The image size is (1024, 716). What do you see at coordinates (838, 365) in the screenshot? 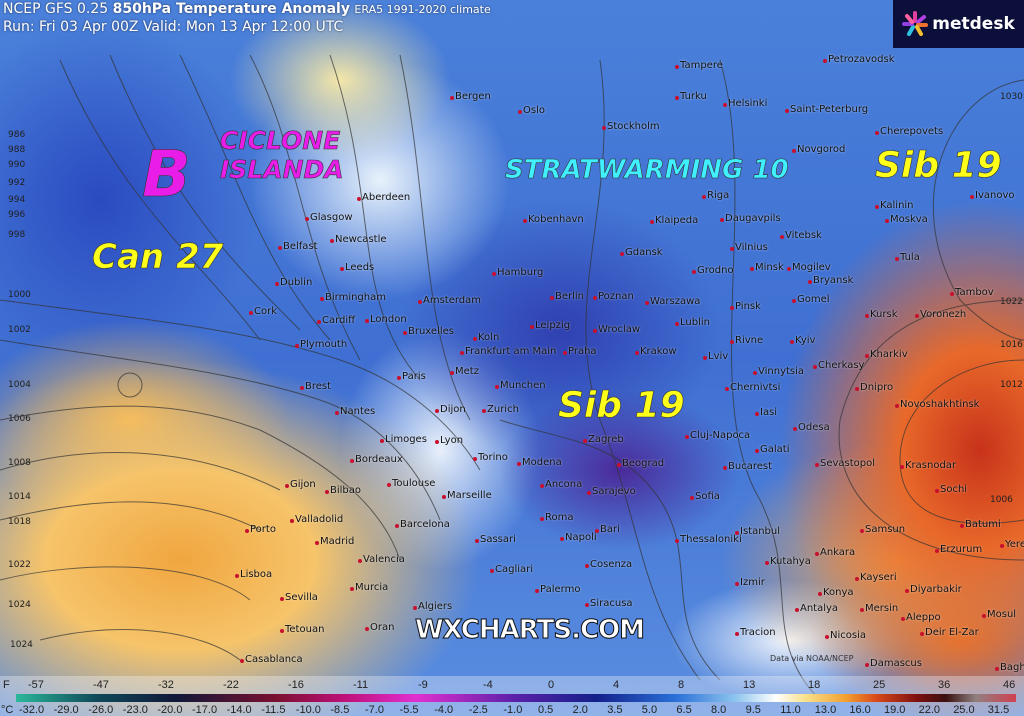
I see `city-label: Cherkasy` at bounding box center [838, 365].